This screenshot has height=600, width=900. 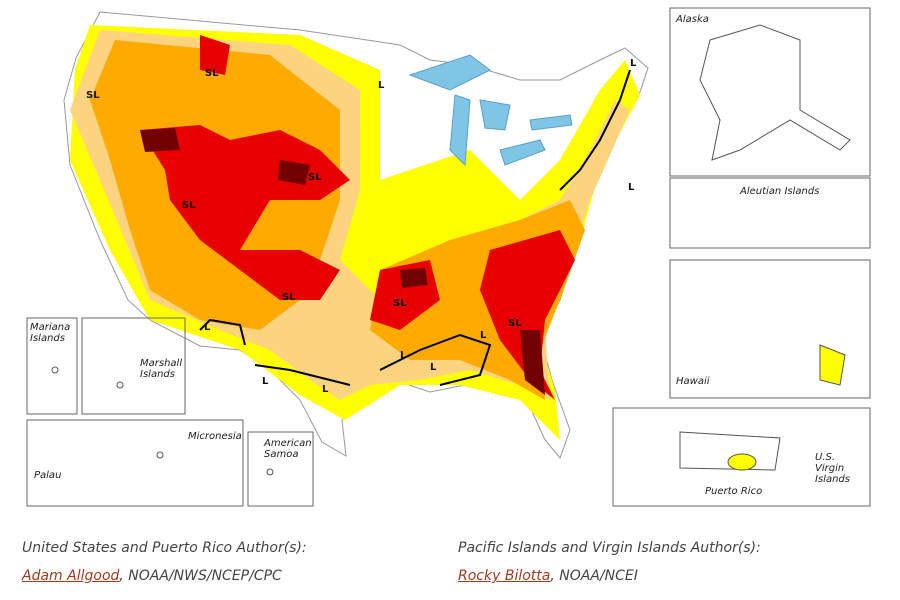 I want to click on inset-label: American Samoa, so click(x=288, y=449).